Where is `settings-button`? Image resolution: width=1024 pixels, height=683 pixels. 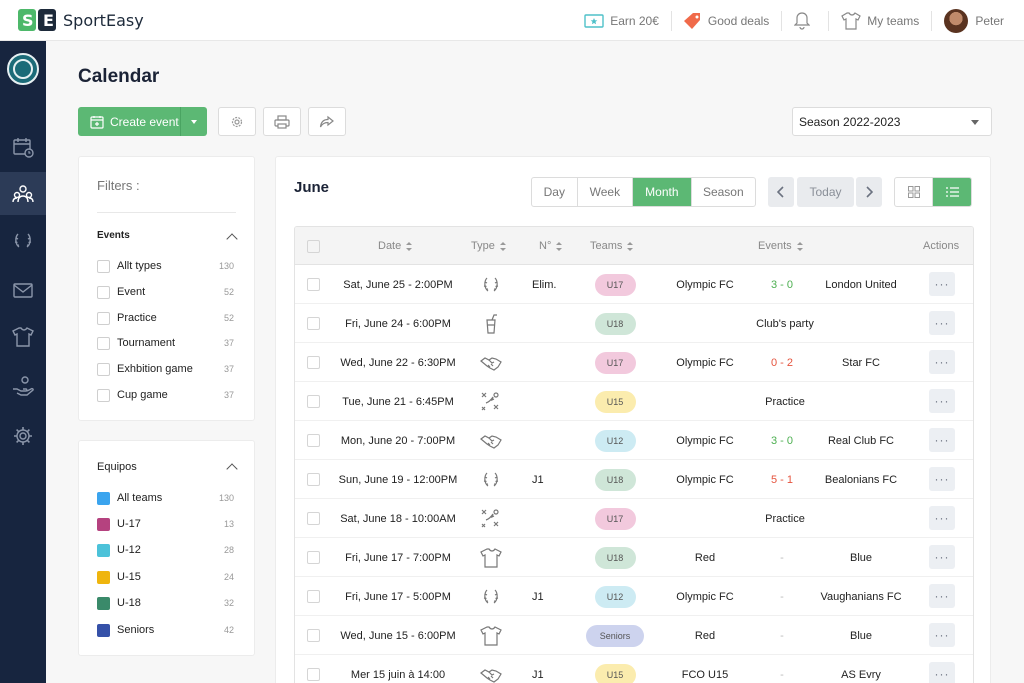
settings-button is located at coordinates (237, 121).